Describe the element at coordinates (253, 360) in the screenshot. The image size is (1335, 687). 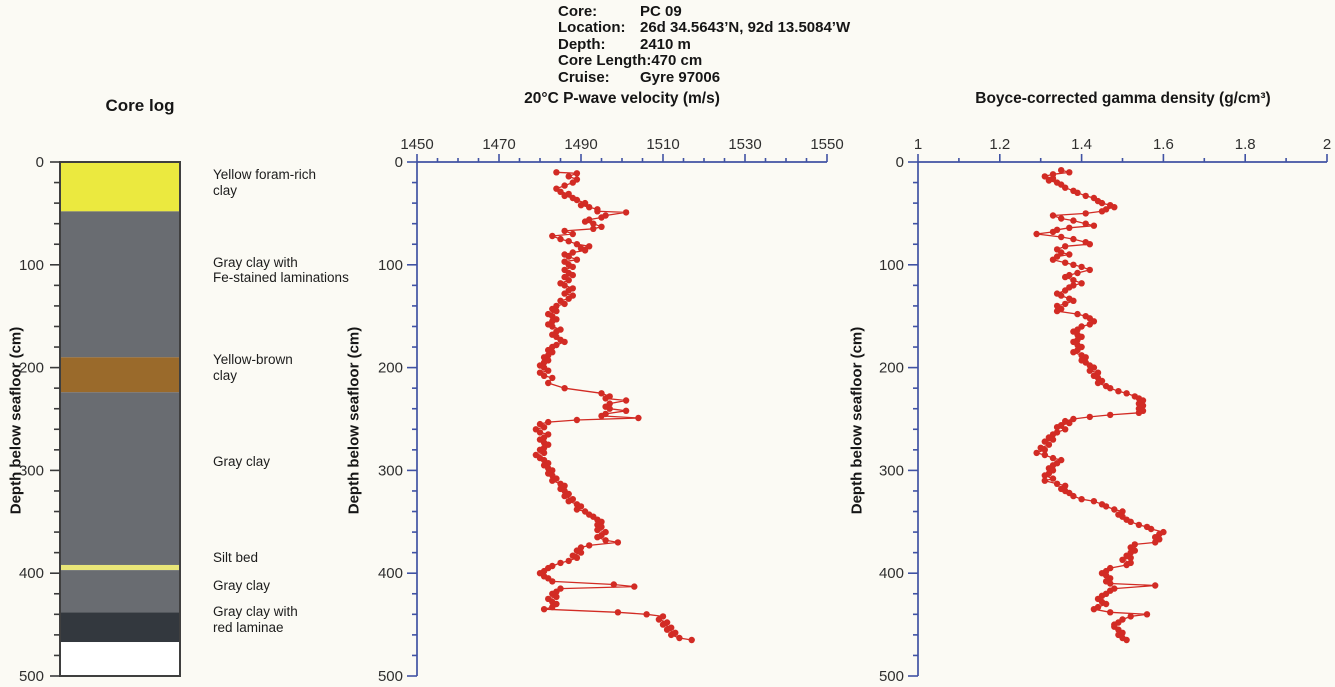
I see `annotation-line: Yellow-brown` at that location.